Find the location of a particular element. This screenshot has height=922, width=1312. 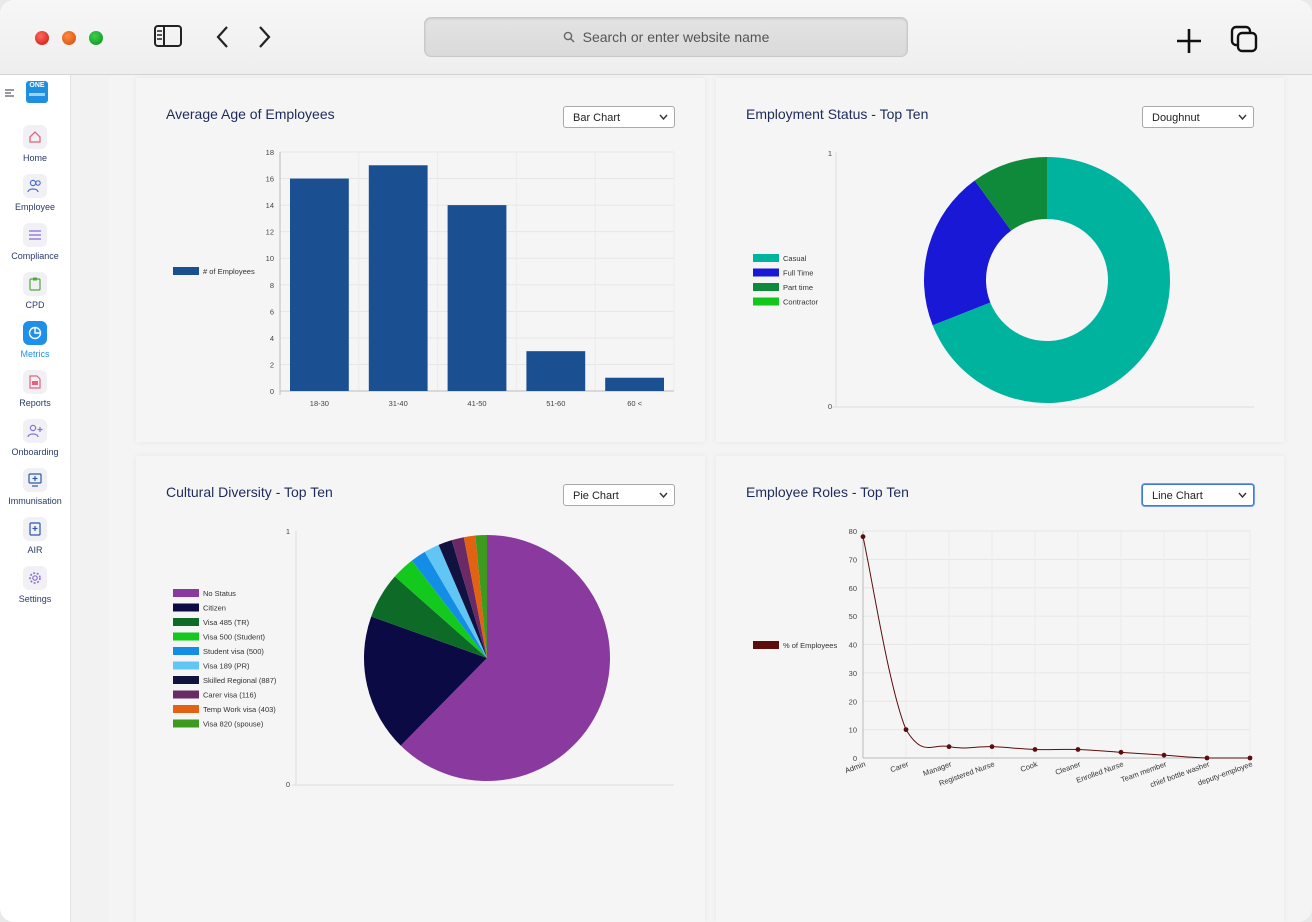

tabs-overview-icon is located at coordinates (1245, 42).